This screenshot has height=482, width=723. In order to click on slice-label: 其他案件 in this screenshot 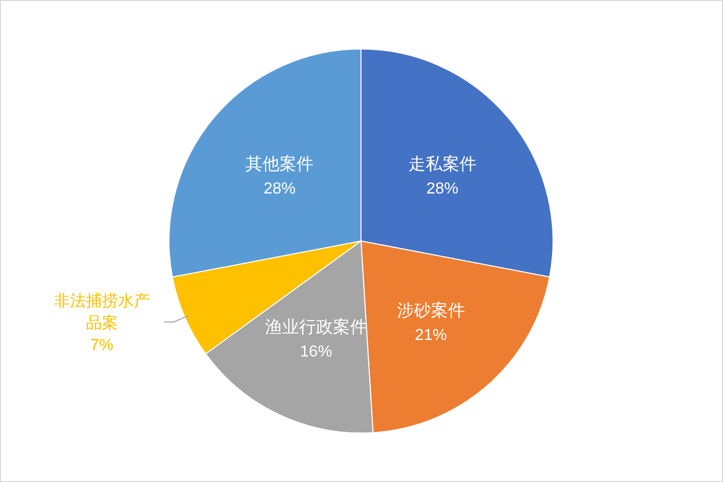, I will do `click(280, 164)`.